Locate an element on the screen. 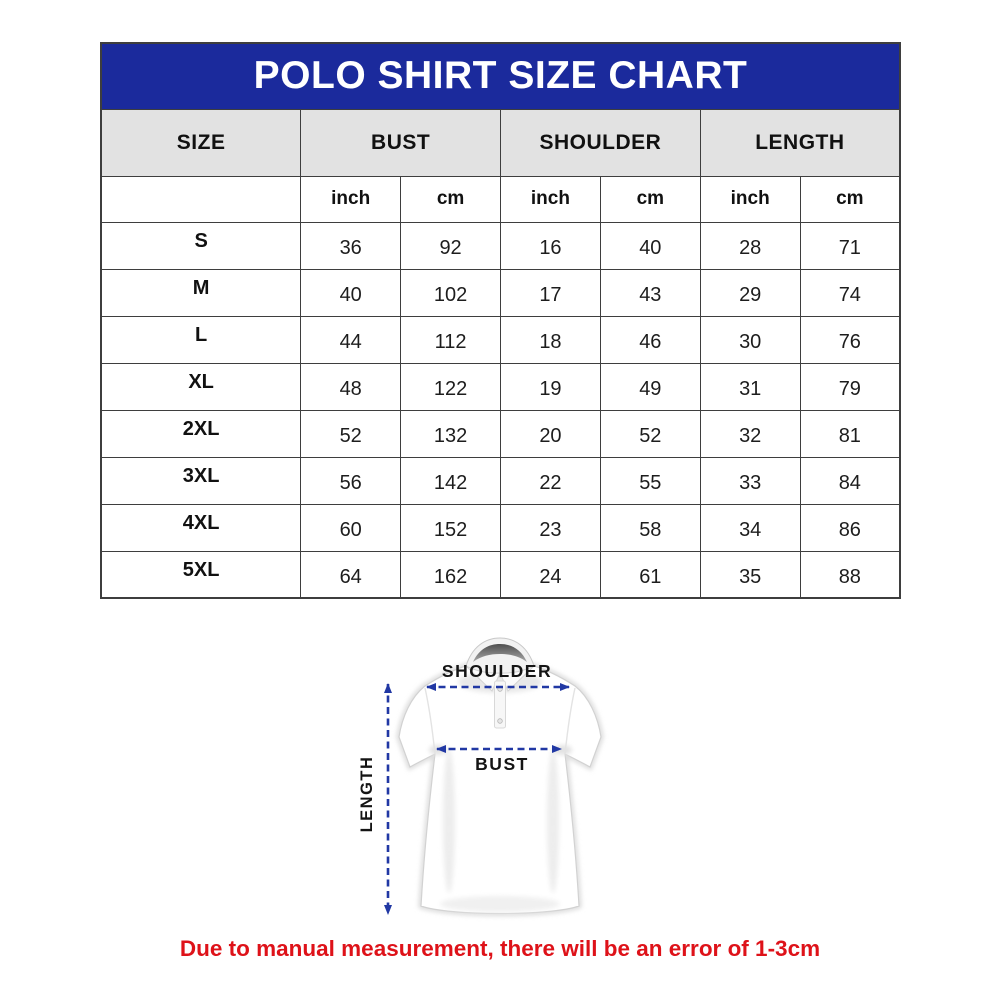  right-shoulder-seam is located at coordinates (570, 721).